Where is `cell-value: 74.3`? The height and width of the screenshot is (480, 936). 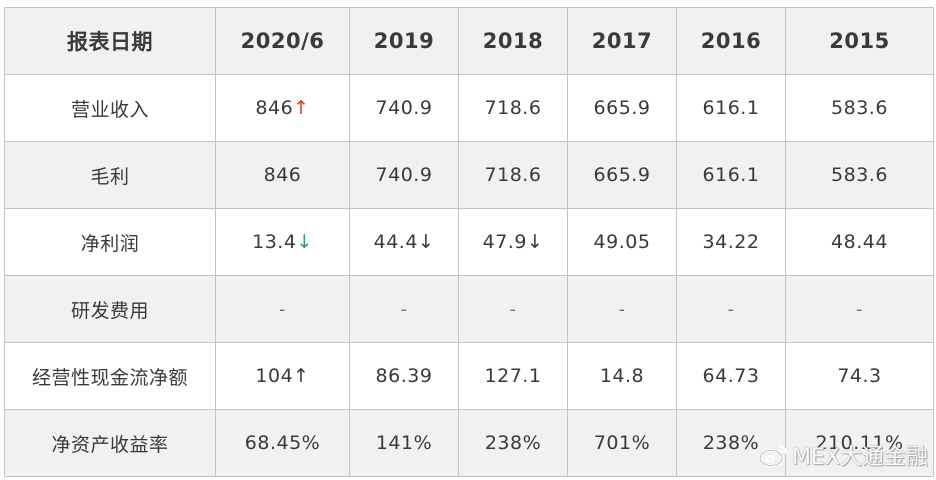
cell-value: 74.3 is located at coordinates (859, 376).